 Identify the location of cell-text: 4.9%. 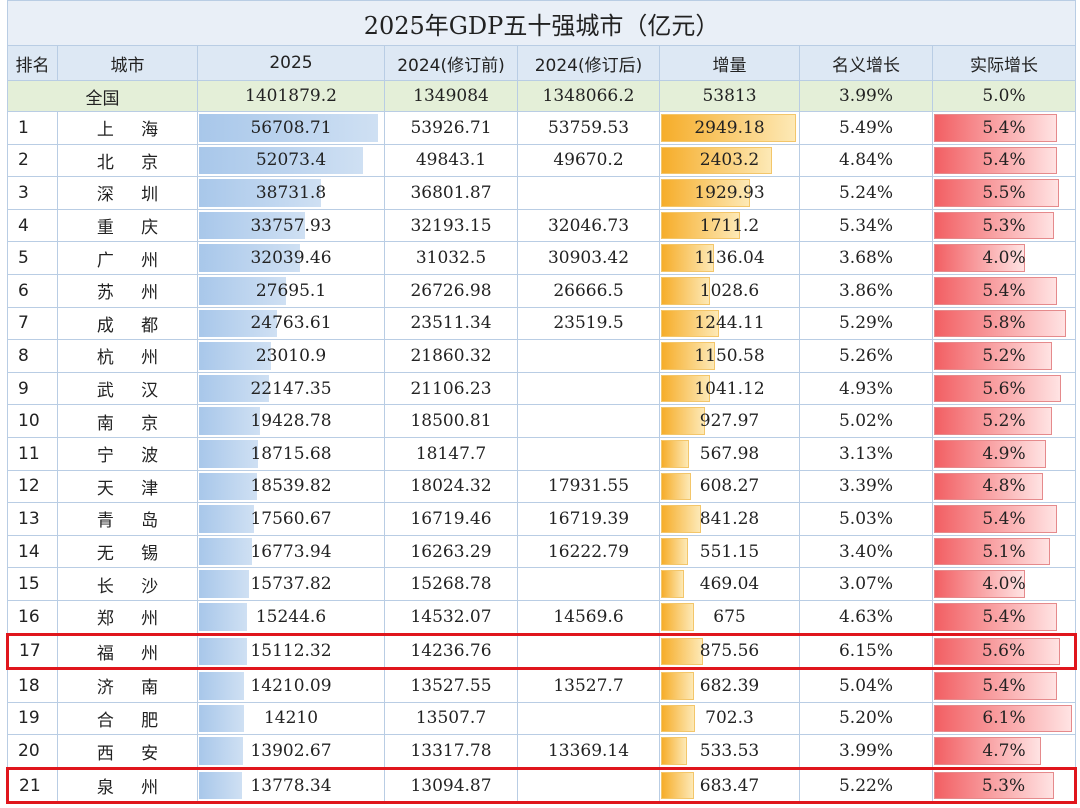
(1004, 453).